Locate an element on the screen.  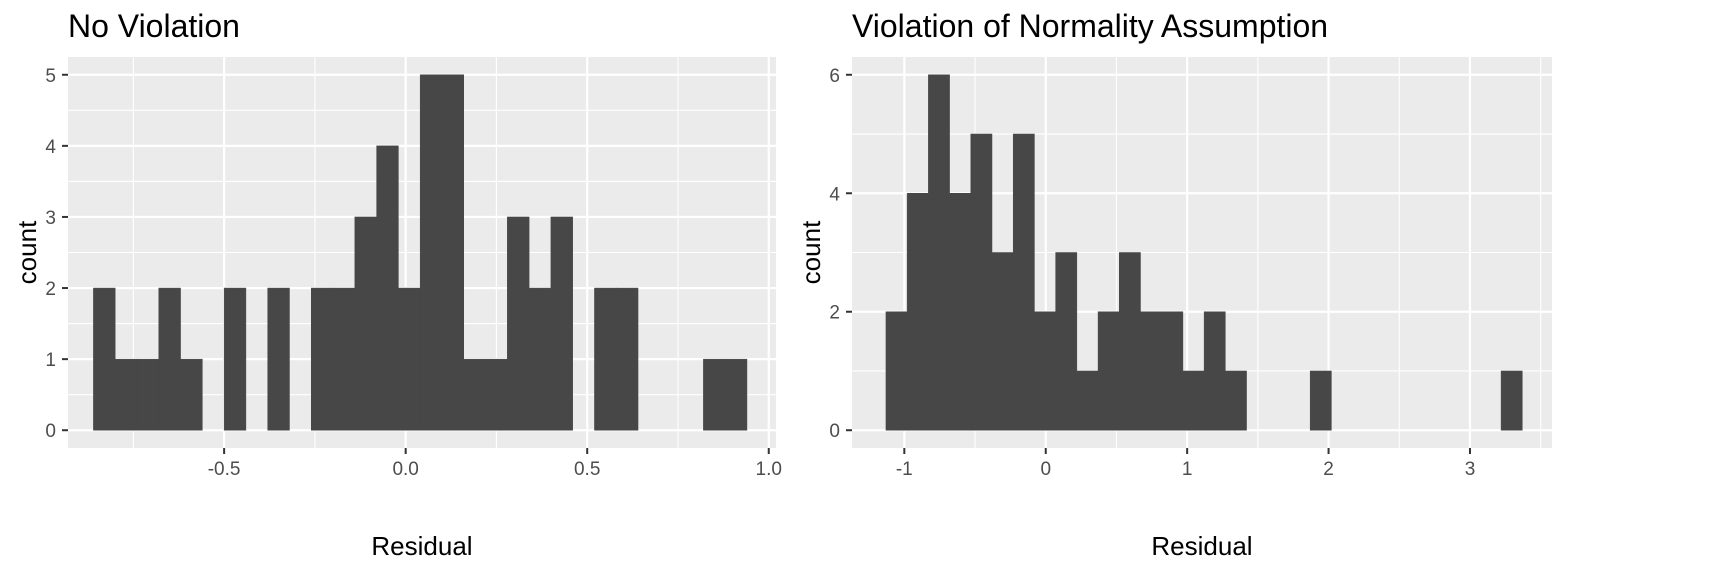
x-tick-label: 3 is located at coordinates (1470, 469).